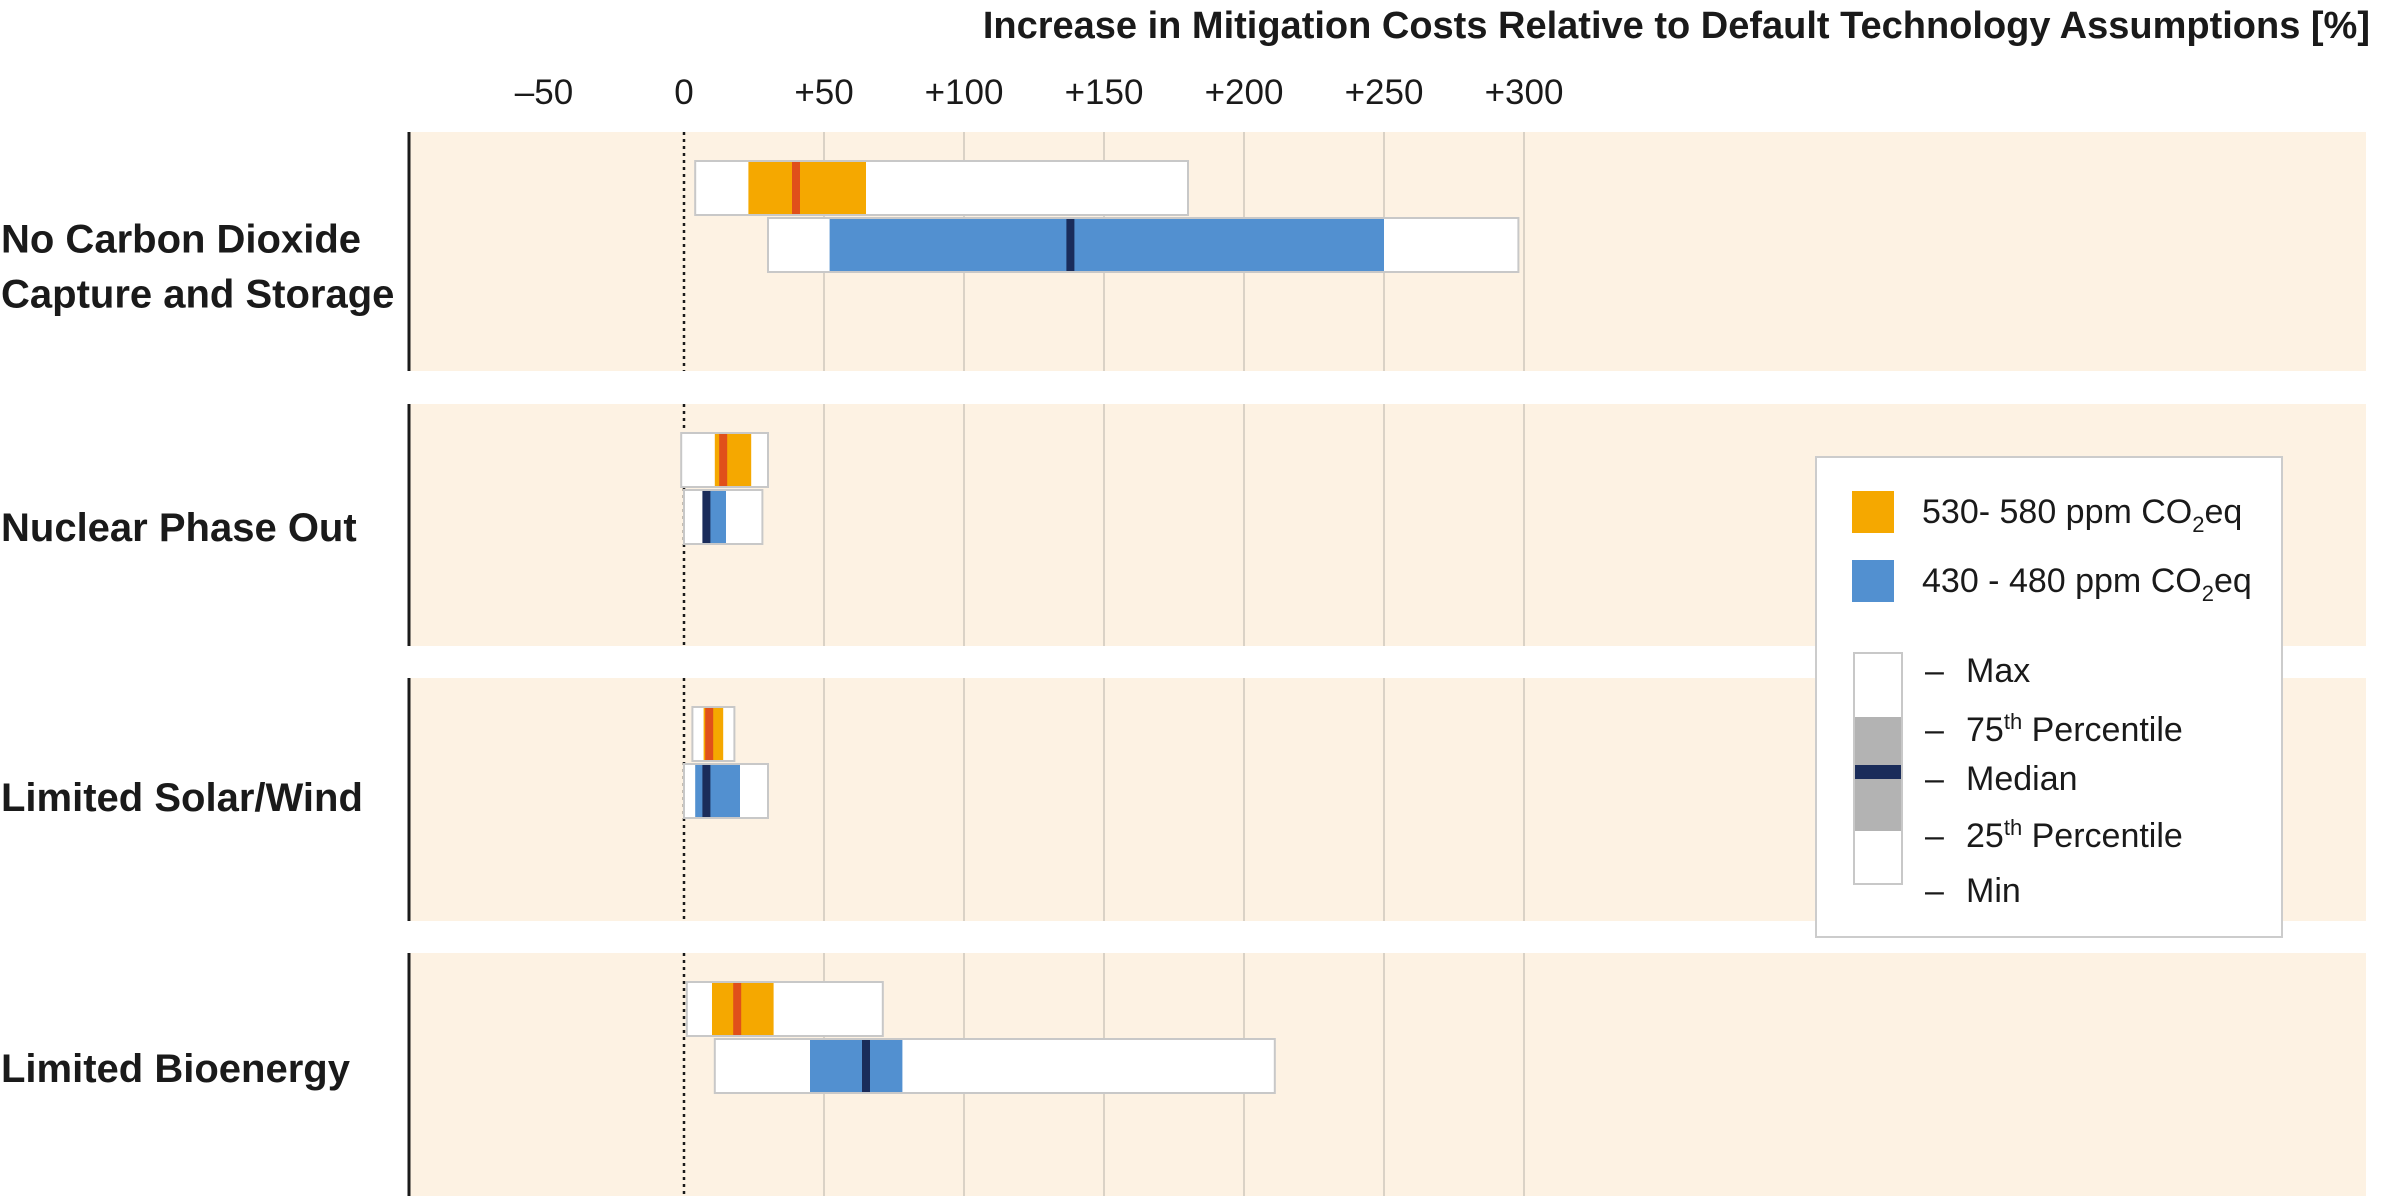  Describe the element at coordinates (2074, 729) in the screenshot. I see `key-75th-label: 75th Percentile` at that location.